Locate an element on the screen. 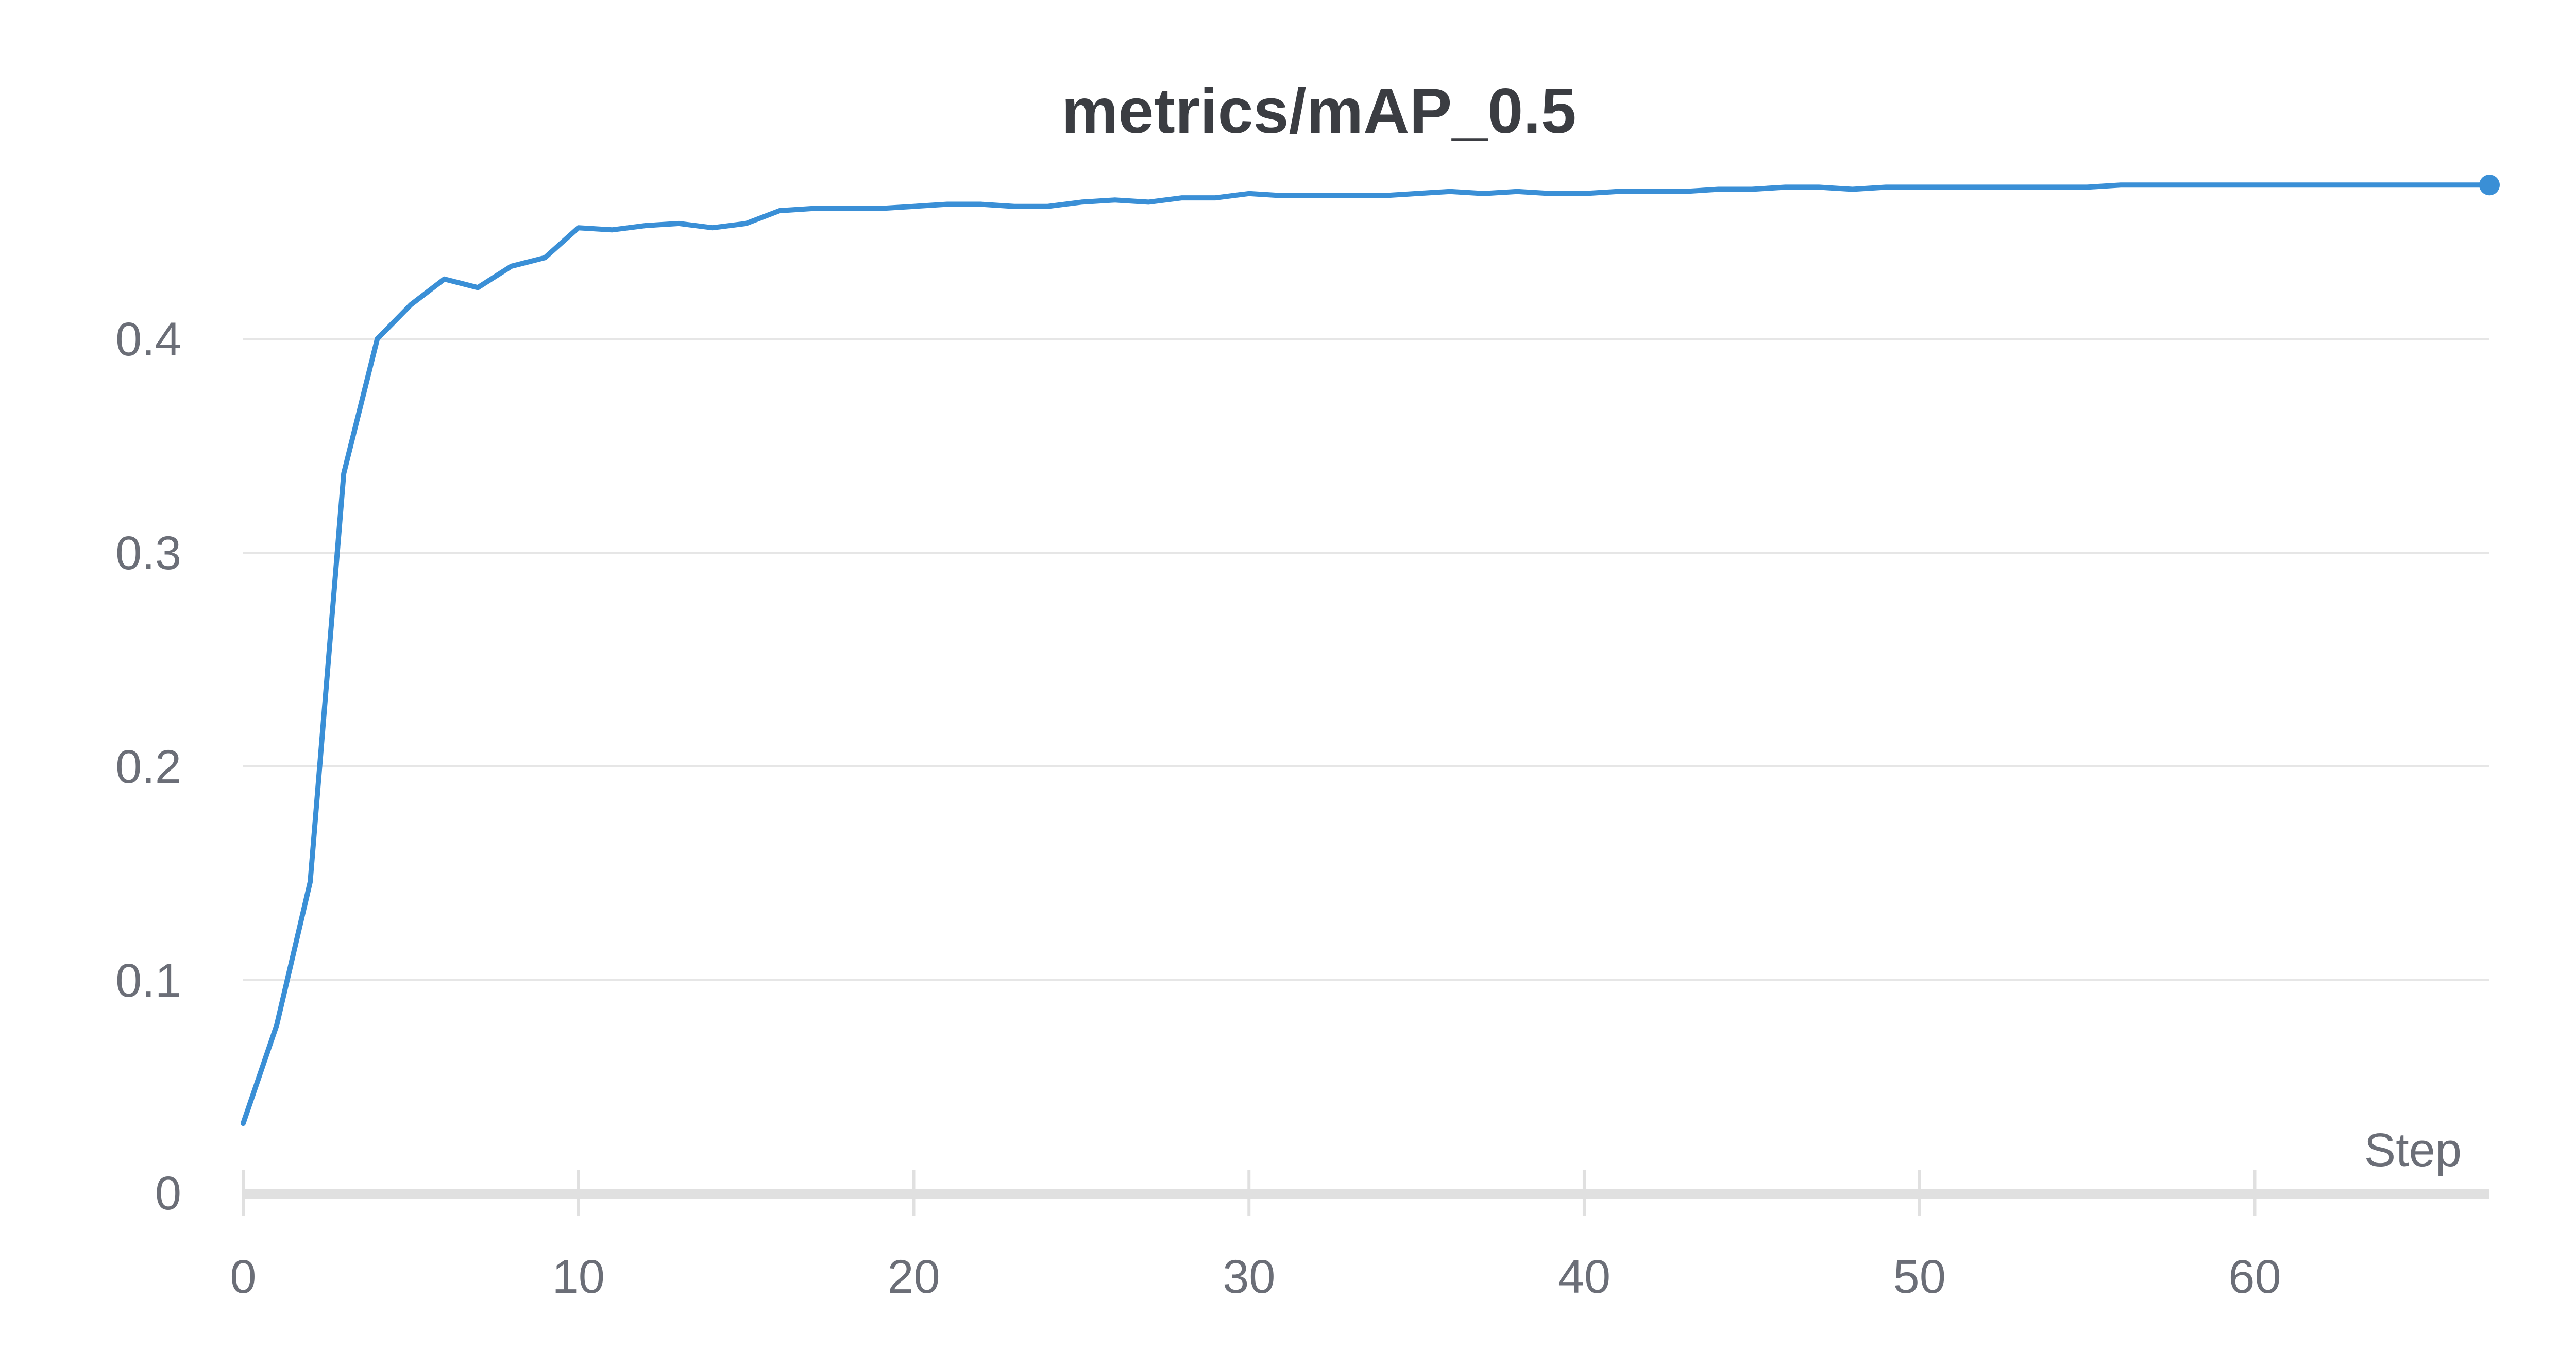 The image size is (2576, 1368). x-tick-label: 30 is located at coordinates (1249, 1277).